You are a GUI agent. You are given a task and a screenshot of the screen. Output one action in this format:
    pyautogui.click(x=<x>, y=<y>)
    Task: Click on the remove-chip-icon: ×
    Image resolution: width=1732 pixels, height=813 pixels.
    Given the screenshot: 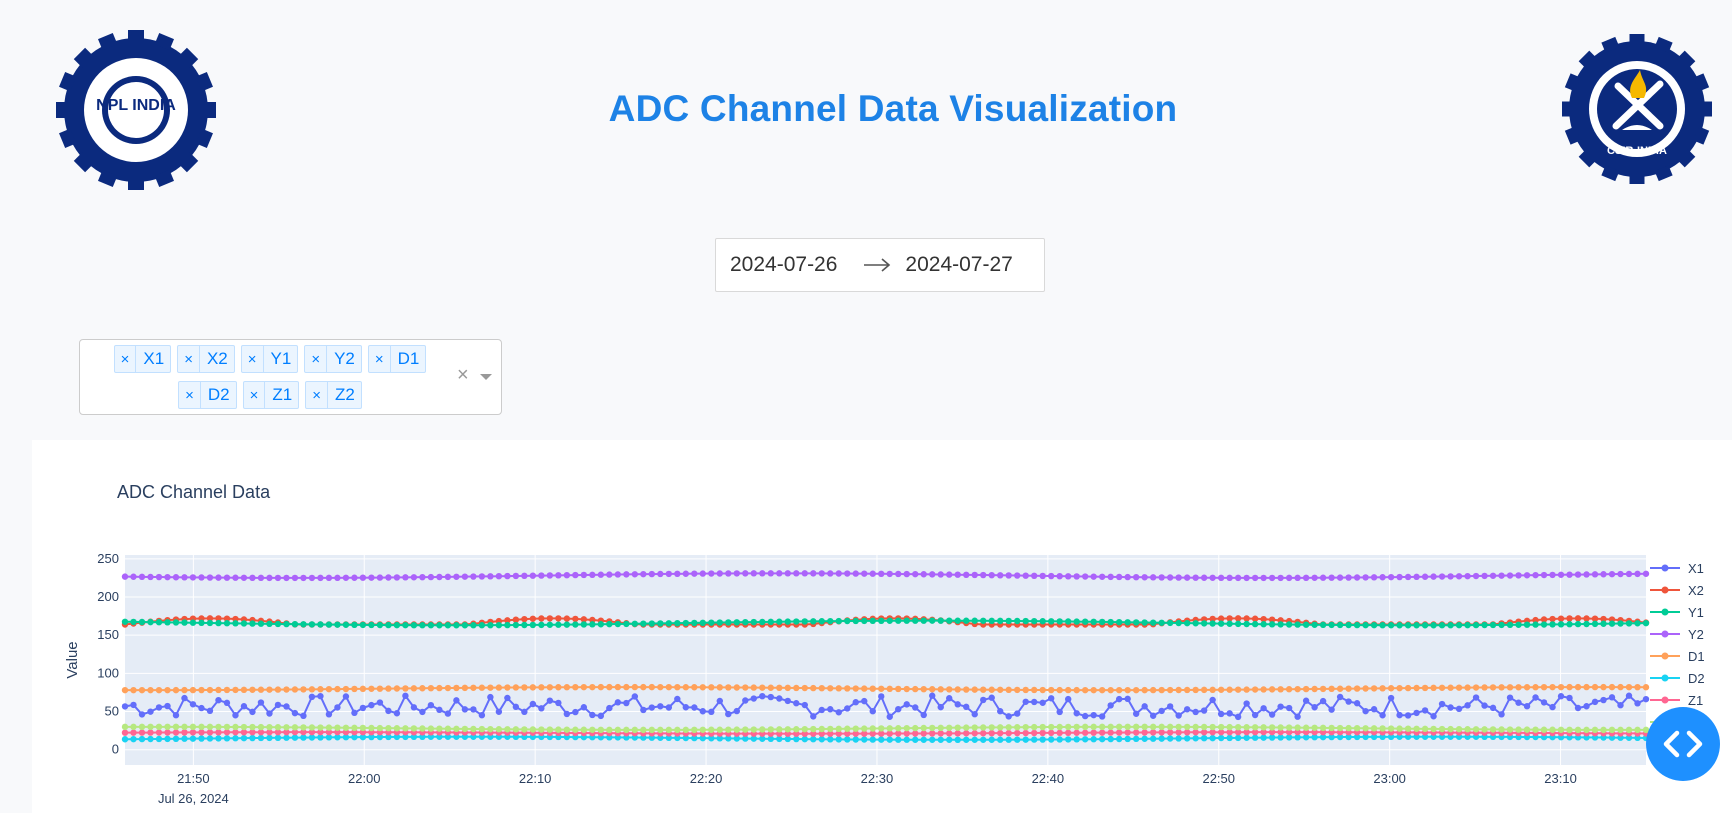 What is the action you would take?
    pyautogui.click(x=316, y=359)
    